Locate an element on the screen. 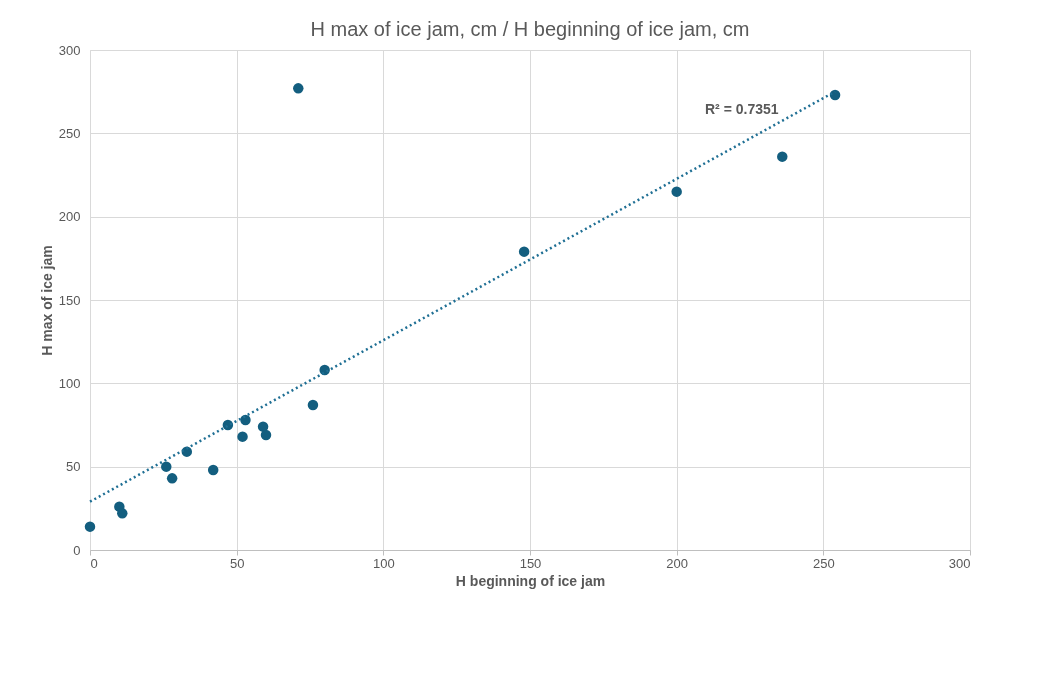  y-tick-label: 150 is located at coordinates (69, 300).